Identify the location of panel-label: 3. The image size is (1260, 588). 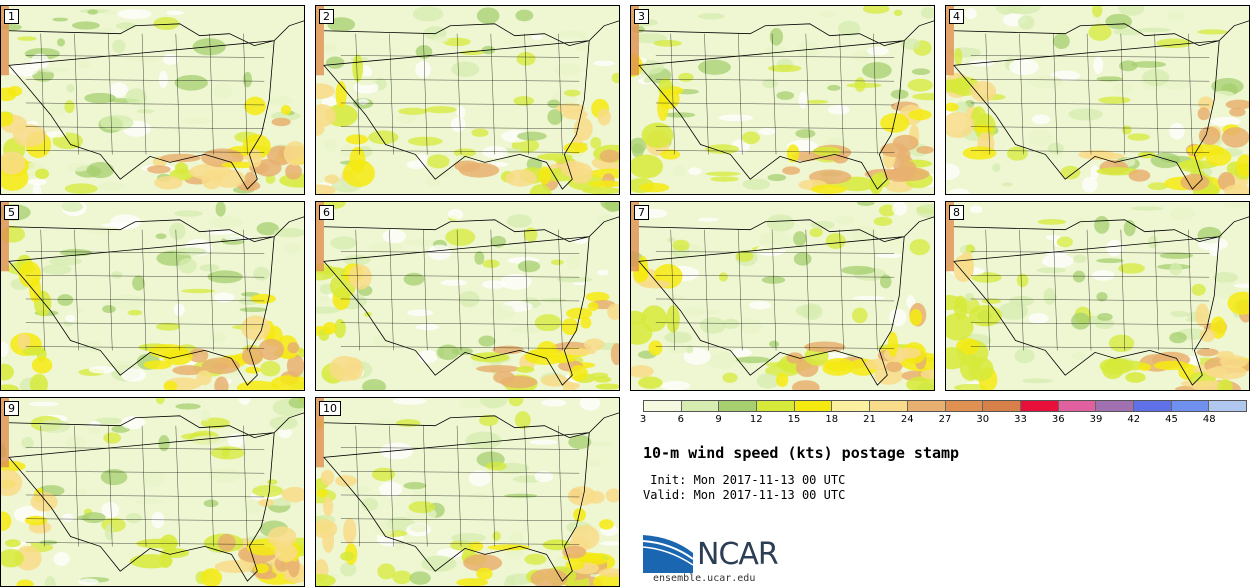
(641, 16).